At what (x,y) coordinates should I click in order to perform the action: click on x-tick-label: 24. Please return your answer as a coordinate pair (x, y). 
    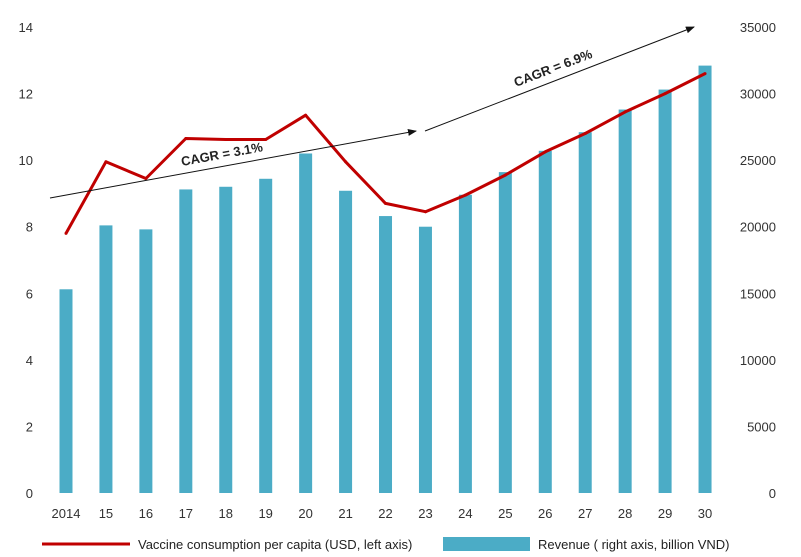
    Looking at the image, I should click on (465, 513).